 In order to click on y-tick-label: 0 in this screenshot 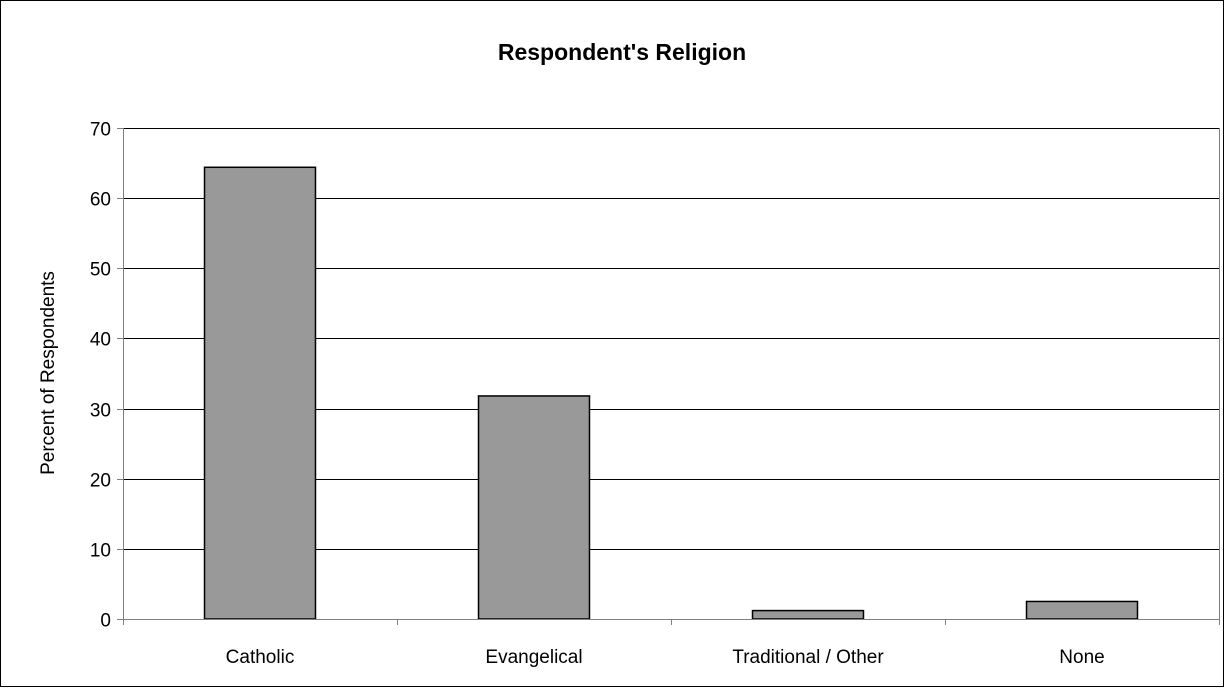, I will do `click(105, 621)`.